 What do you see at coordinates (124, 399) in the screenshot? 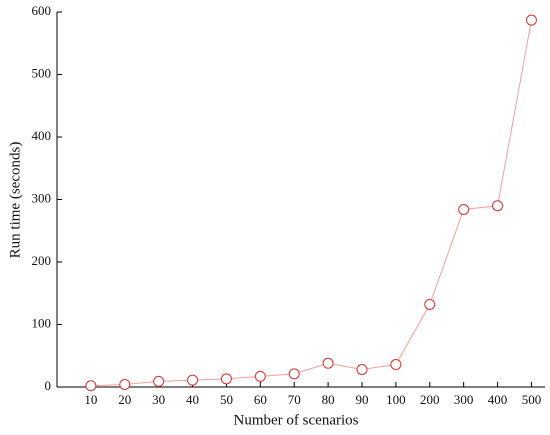
I see `x-tick-label: 20` at bounding box center [124, 399].